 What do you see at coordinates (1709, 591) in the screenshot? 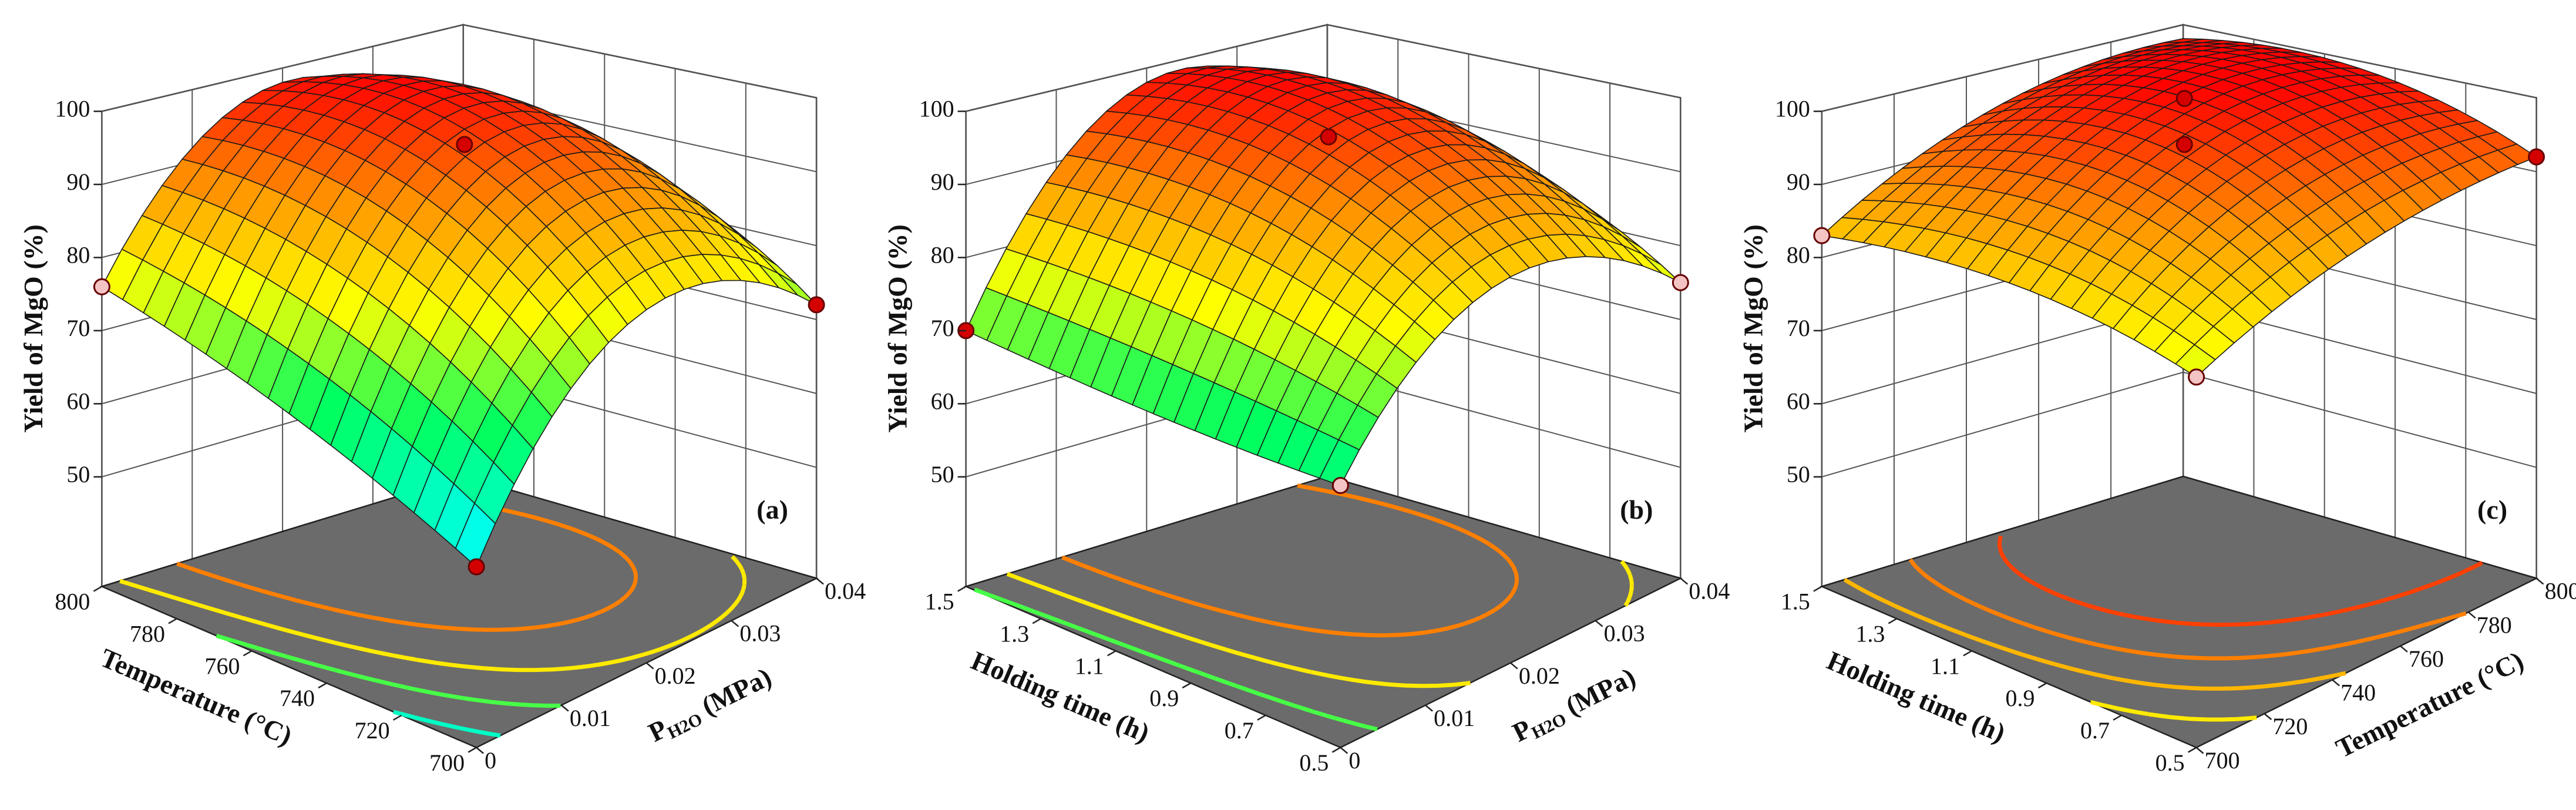
I see `y-tick-label: 0.04` at bounding box center [1709, 591].